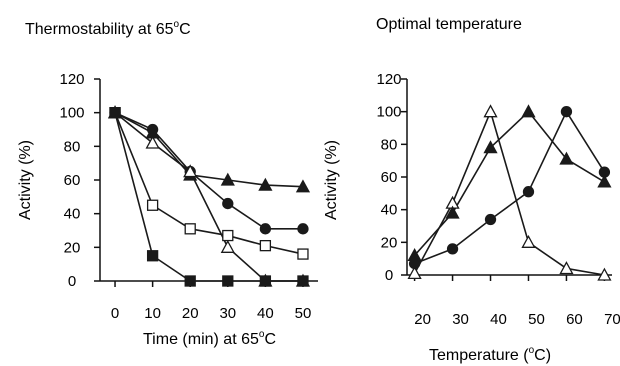 The image size is (620, 366). I want to click on chart-title: Optimal temperature, so click(449, 24).